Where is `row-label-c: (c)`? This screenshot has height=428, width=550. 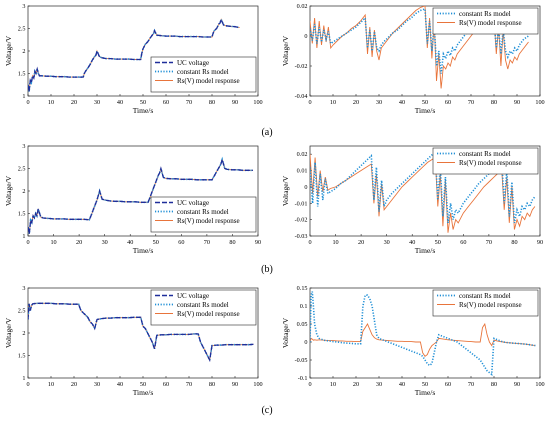 row-label-c: (c) is located at coordinates (266, 410).